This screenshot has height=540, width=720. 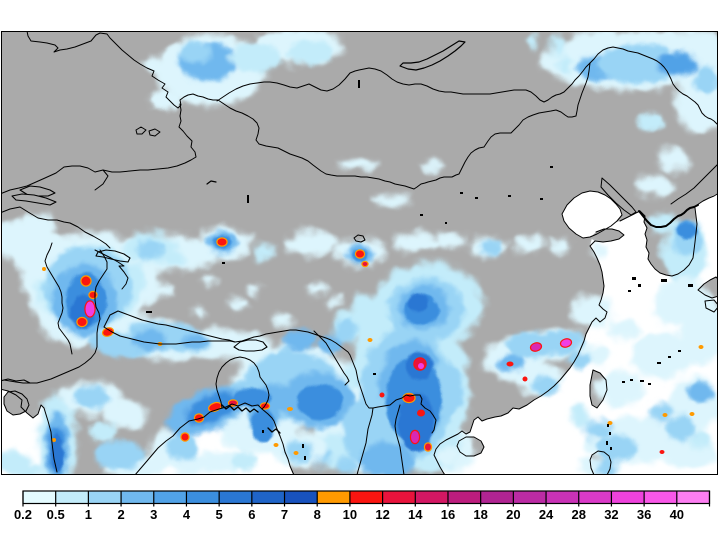 I want to click on svg-text: 3, so click(x=153, y=514).